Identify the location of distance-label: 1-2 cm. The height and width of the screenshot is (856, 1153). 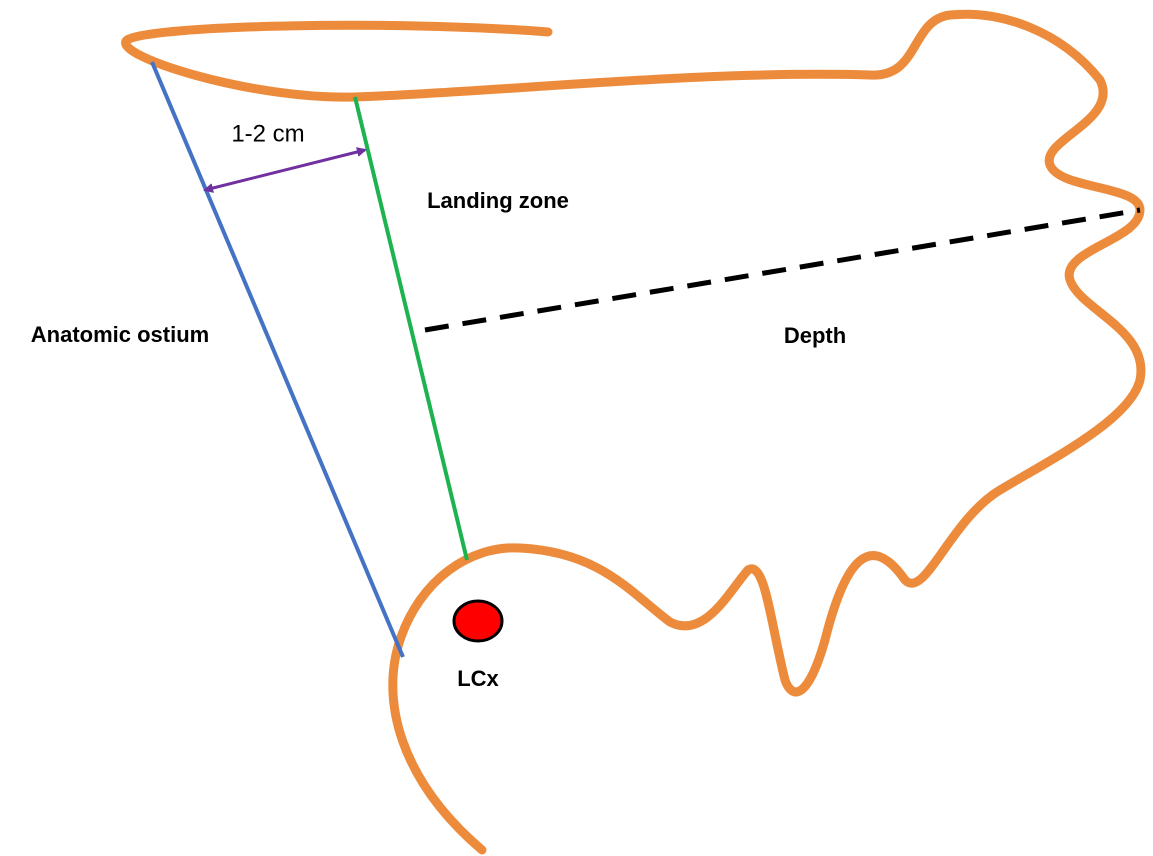
(267, 133).